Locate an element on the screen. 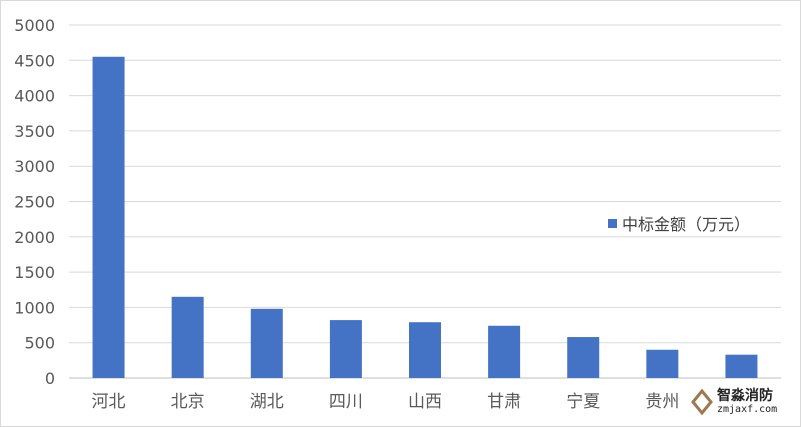 Image resolution: width=801 pixels, height=427 pixels. y-tick-label: 0 is located at coordinates (50, 378).